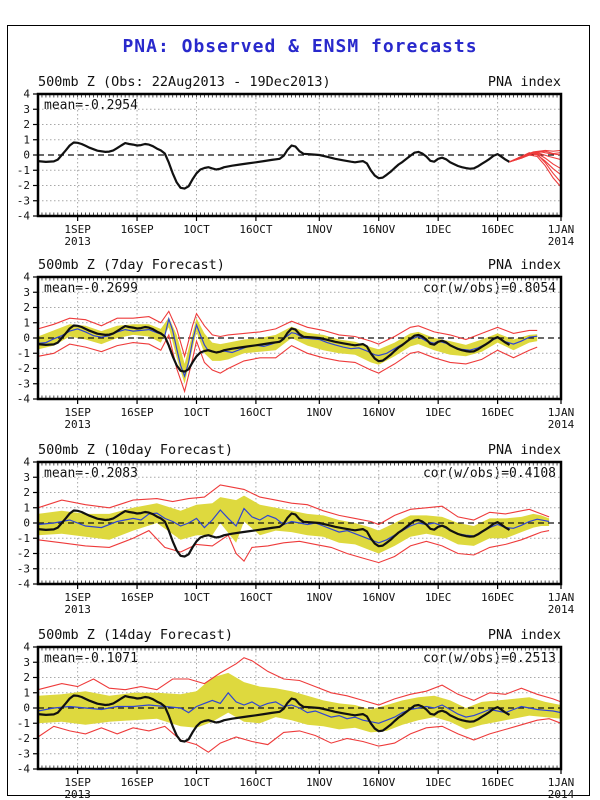 The image size is (600, 800). What do you see at coordinates (131, 265) in the screenshot?
I see `panel-2-title: 500mb Z (7day Forecast)` at bounding box center [131, 265].